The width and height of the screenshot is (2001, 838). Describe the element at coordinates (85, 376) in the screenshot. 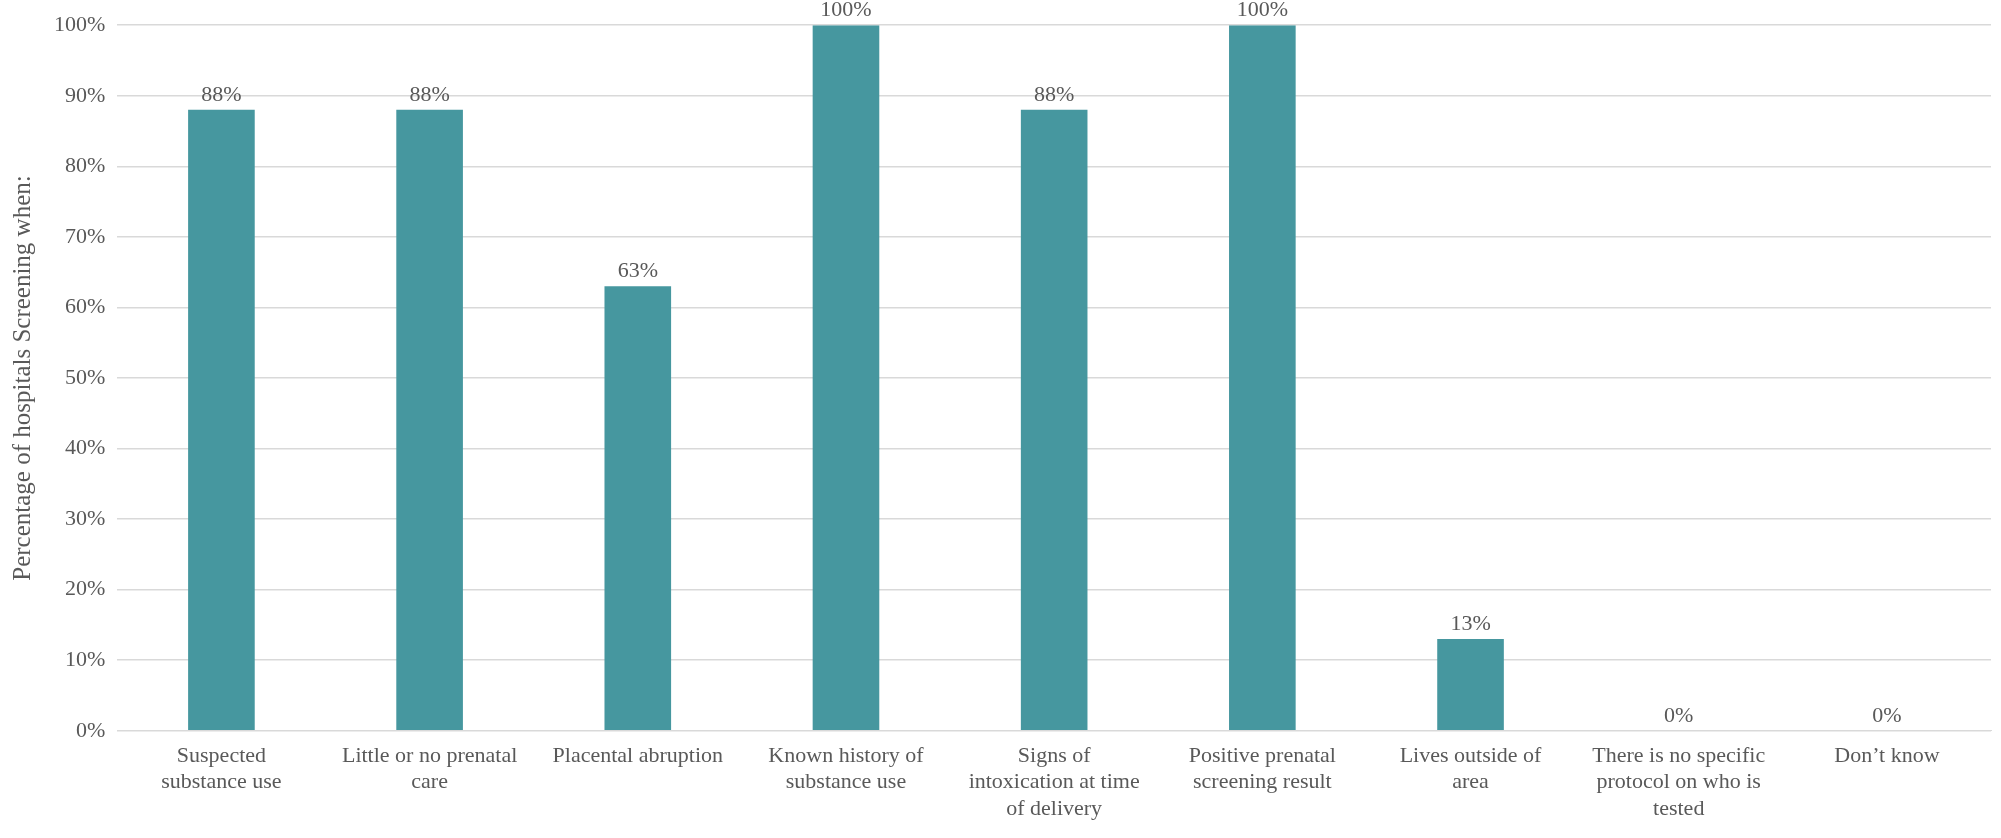

I see `y-tick-label: 50%` at that location.